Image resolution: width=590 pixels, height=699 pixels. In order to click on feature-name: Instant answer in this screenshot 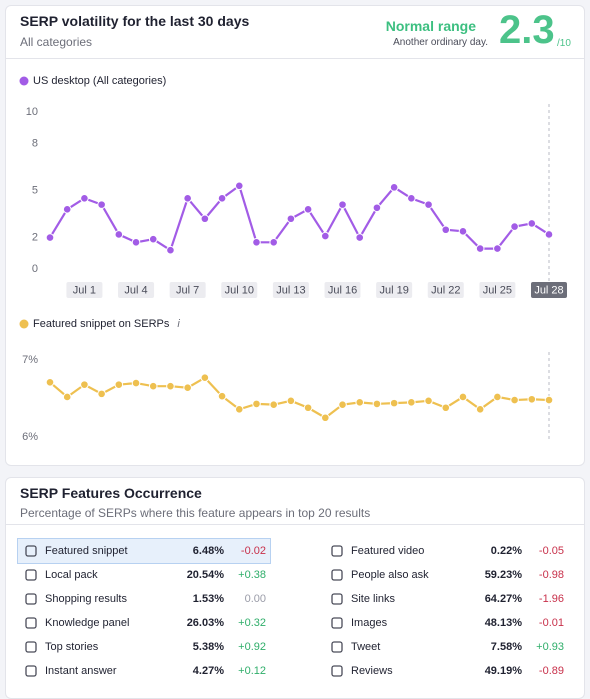, I will do `click(81, 671)`.